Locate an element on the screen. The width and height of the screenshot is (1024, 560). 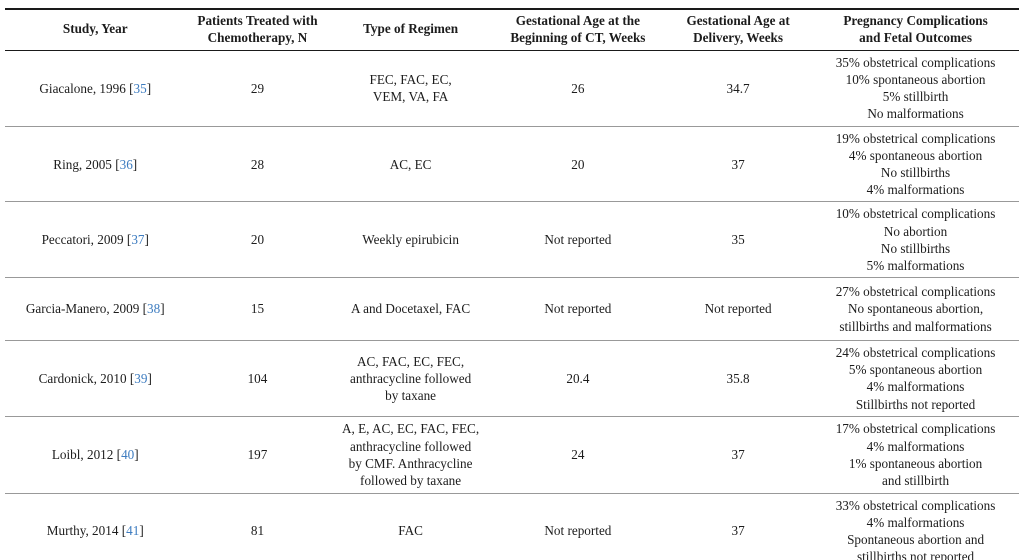
citation-link-36: 36 is located at coordinates (126, 164).